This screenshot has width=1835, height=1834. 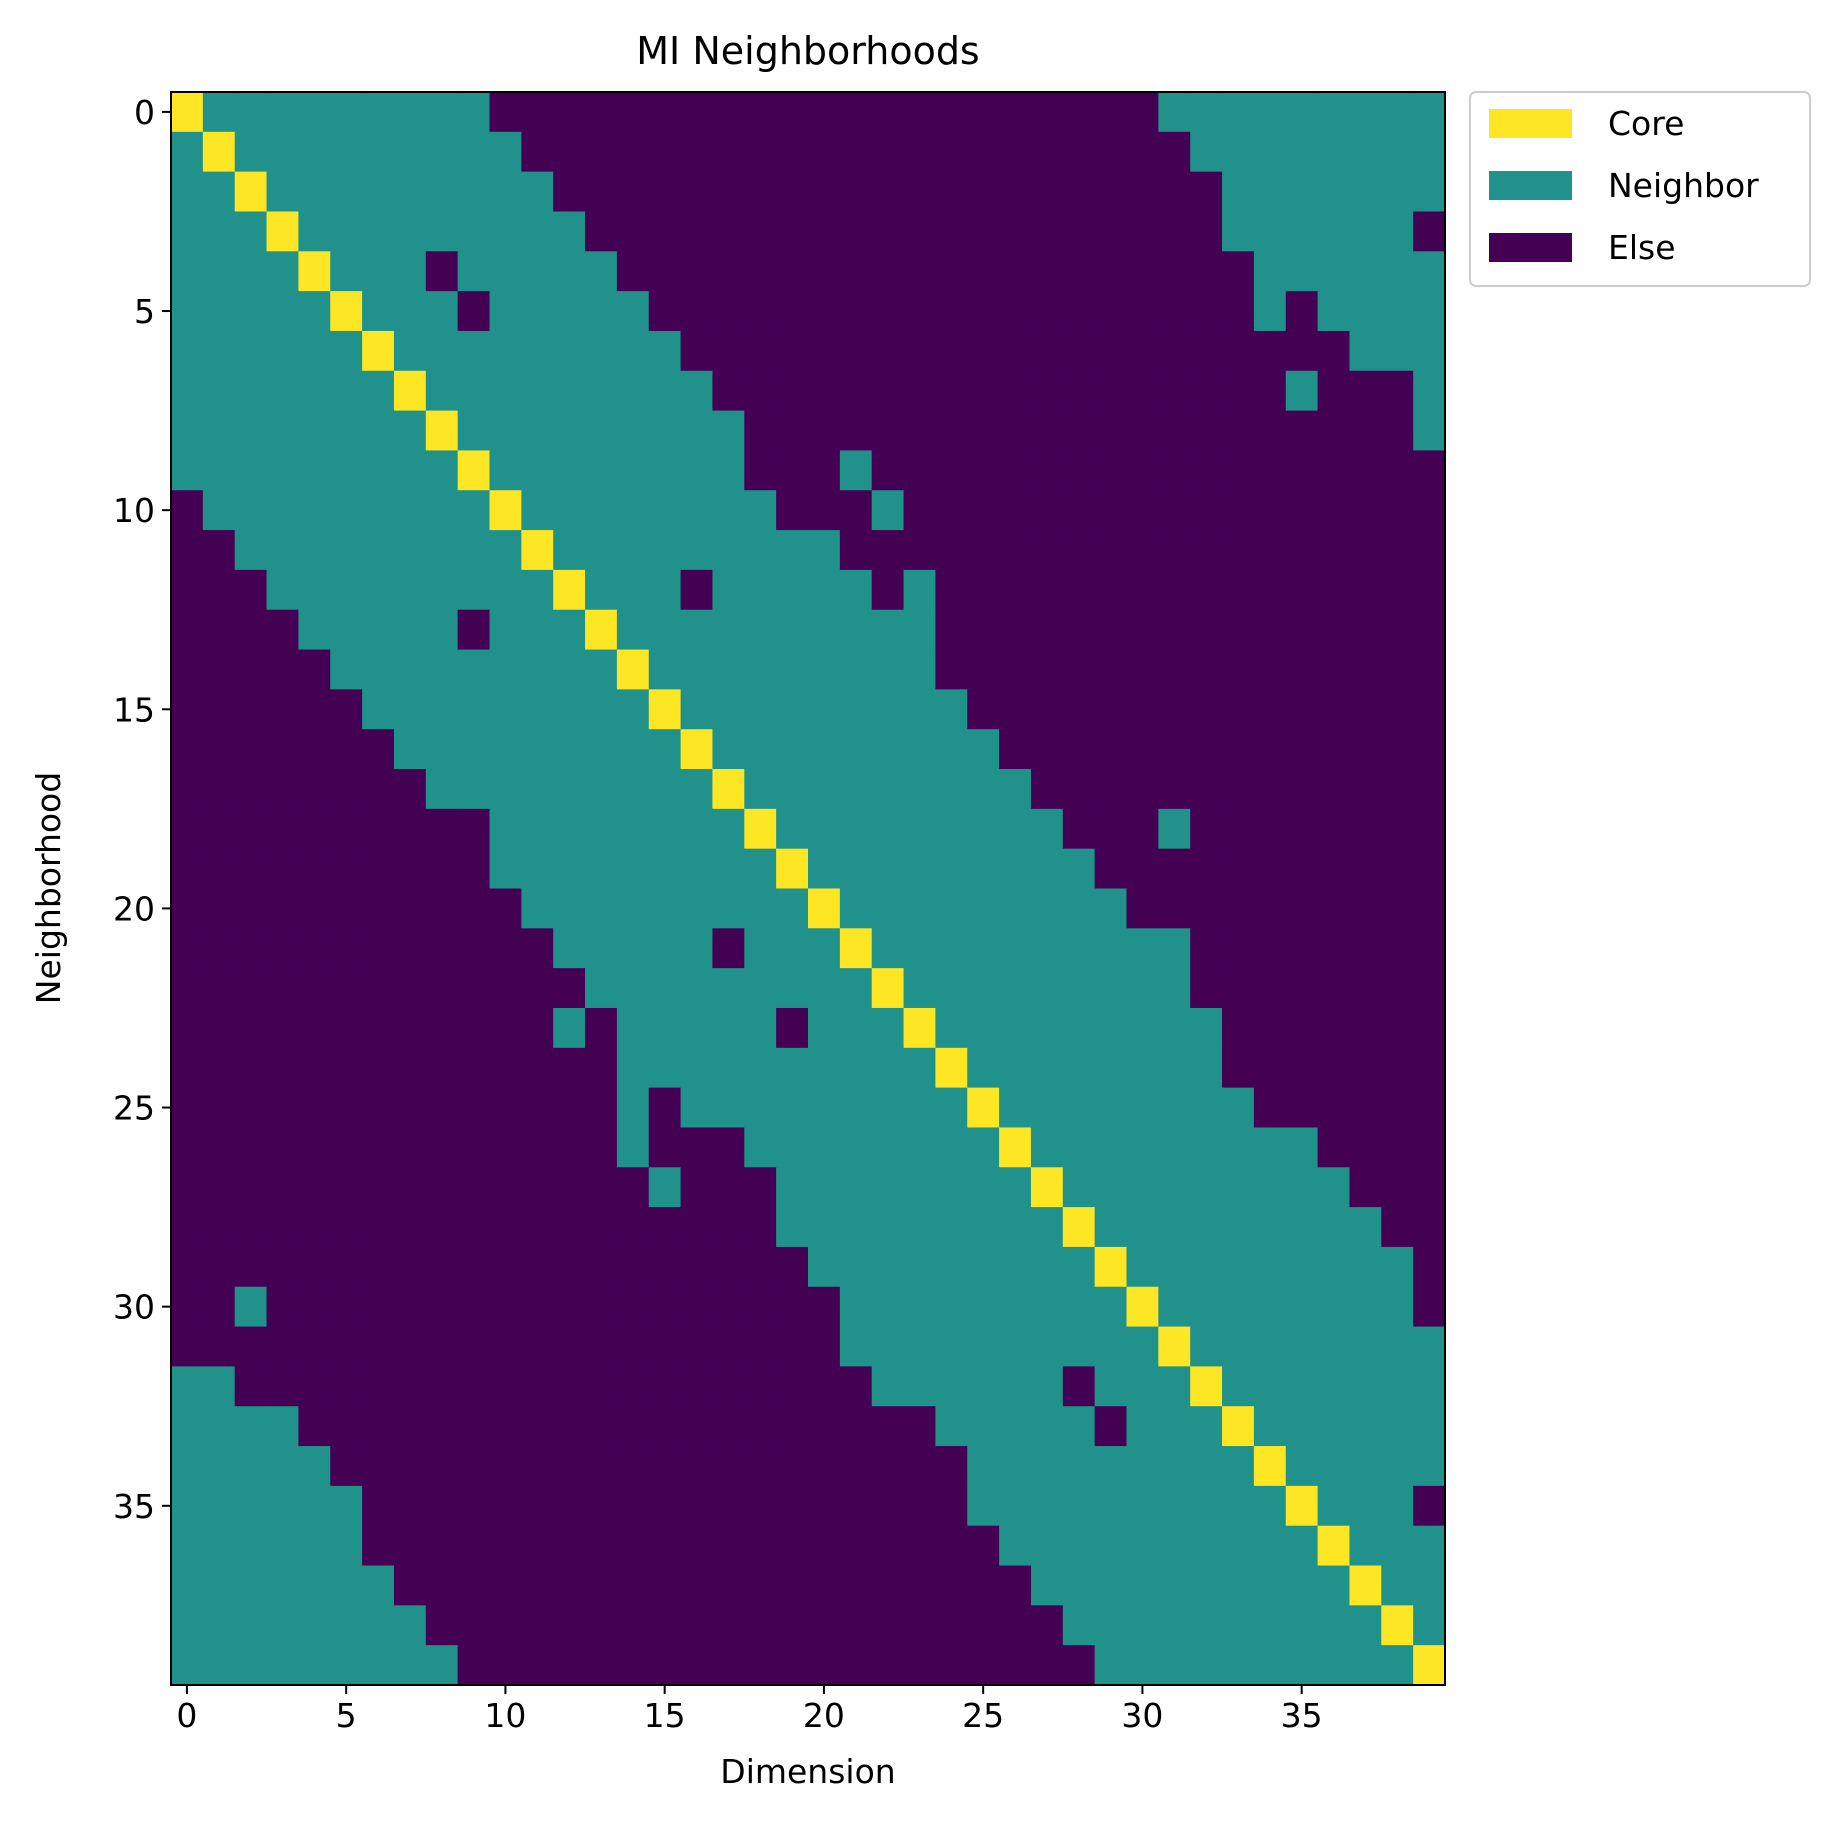 I want to click on y-tick-label: 30, so click(x=134, y=1307).